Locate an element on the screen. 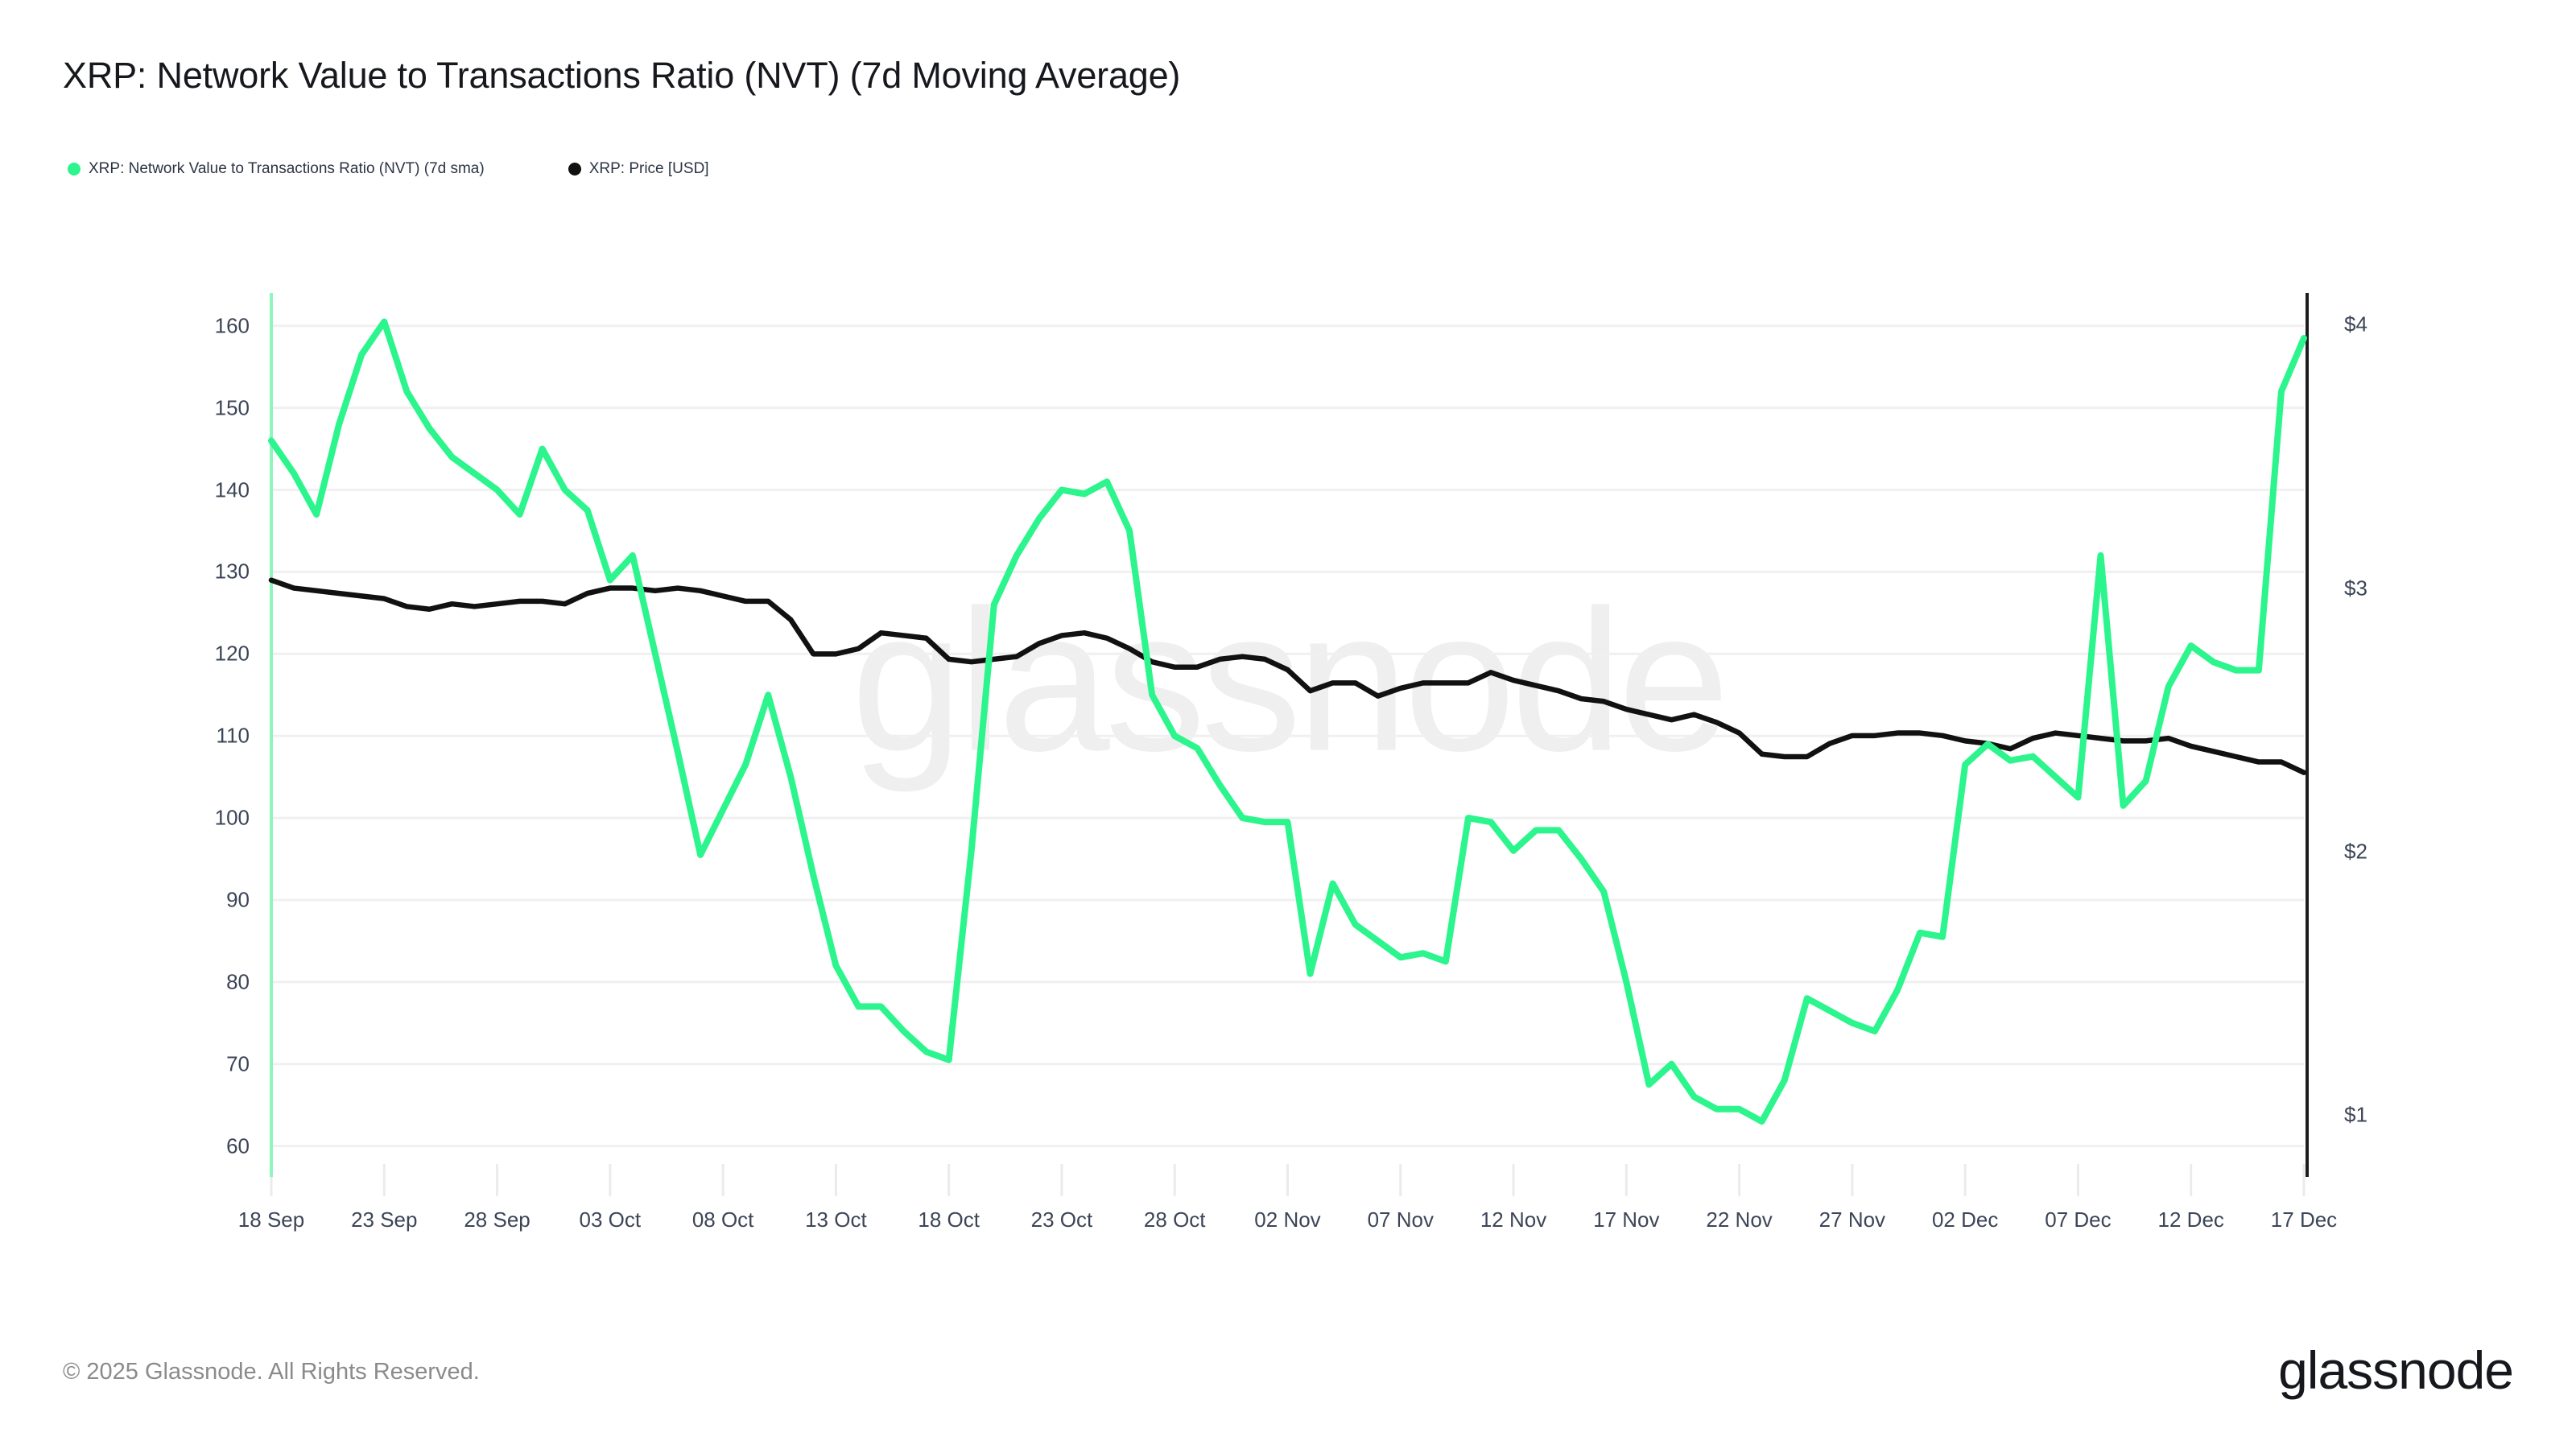 This screenshot has width=2576, height=1449. x-axis-tick-label: 17 Dec is located at coordinates (2304, 1220).